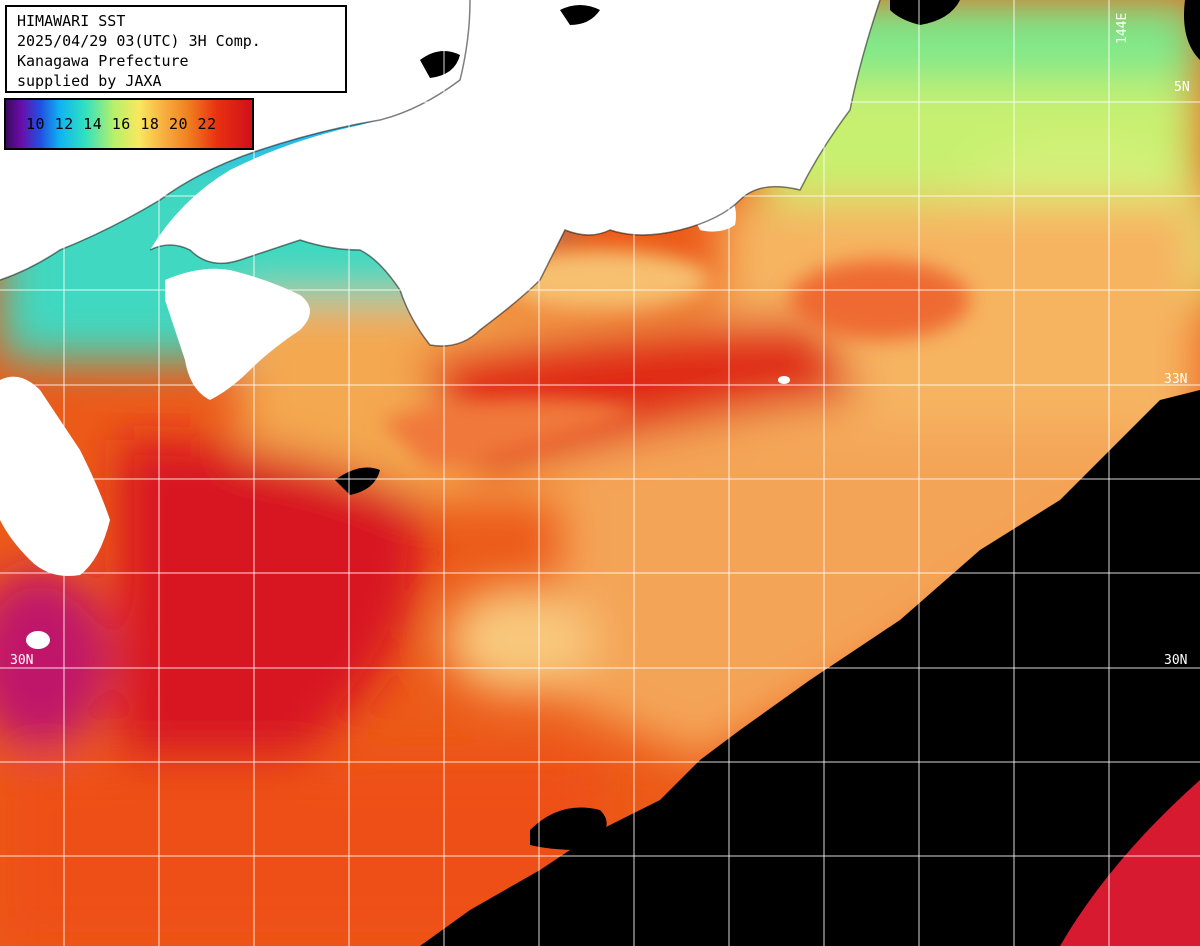 The image size is (1200, 946). What do you see at coordinates (1176, 379) in the screenshot?
I see `lat-label-33n-right: 33N` at bounding box center [1176, 379].